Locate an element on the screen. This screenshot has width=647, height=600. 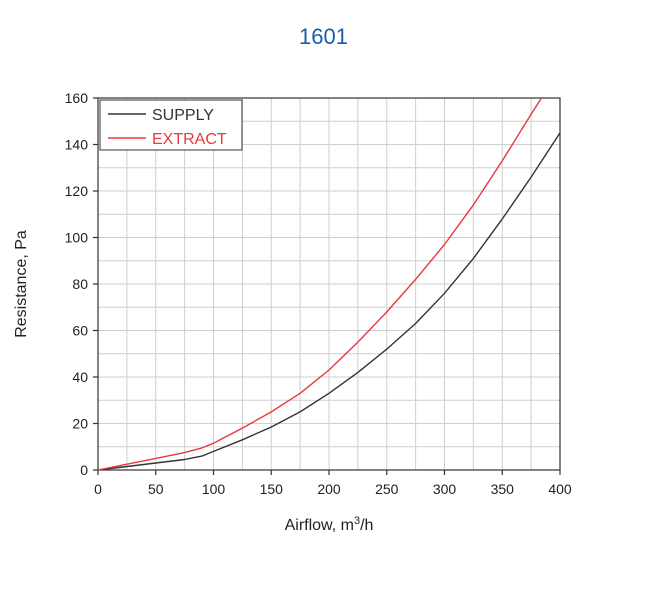
x-axis-label: Airflow, m3/h is located at coordinates (329, 524).